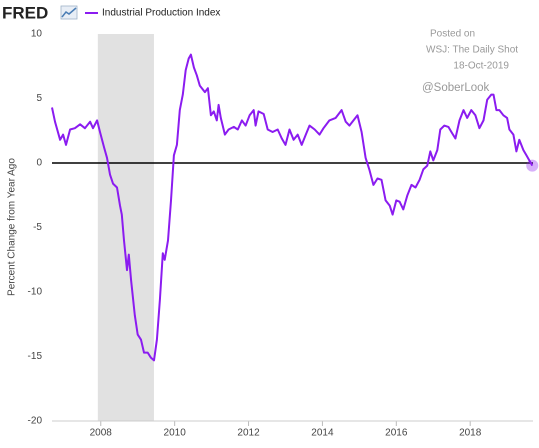 The width and height of the screenshot is (539, 448). What do you see at coordinates (35, 356) in the screenshot?
I see `y-tick-label: -15` at bounding box center [35, 356].